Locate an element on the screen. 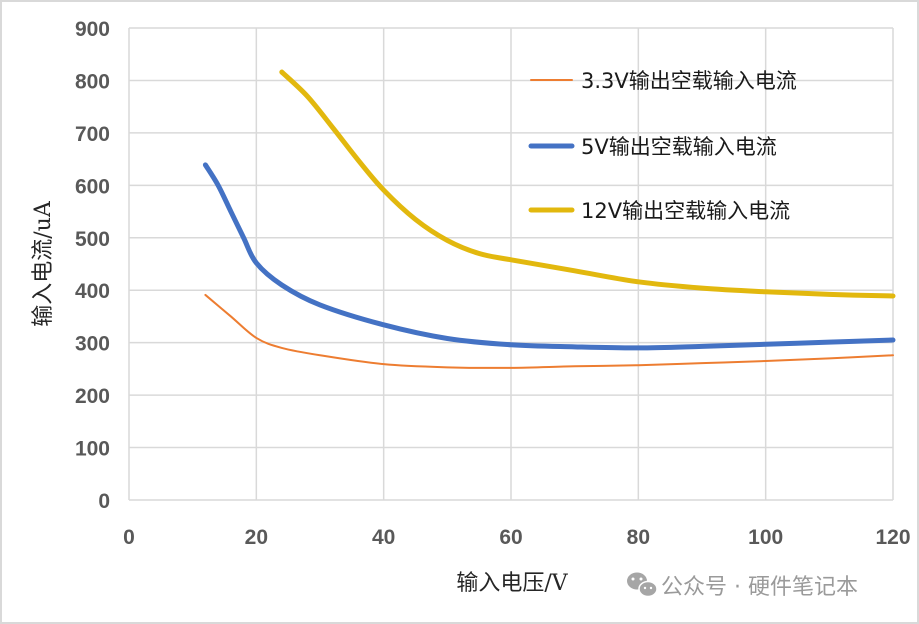 The width and height of the screenshot is (919, 624). y-tick-label: 300 is located at coordinates (92, 344).